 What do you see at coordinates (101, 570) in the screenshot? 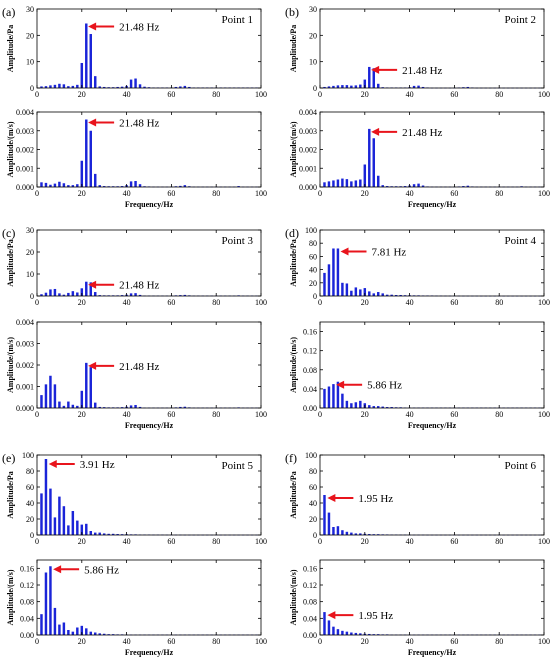
I see `annotation-label: 5.86 Hz` at bounding box center [101, 570].